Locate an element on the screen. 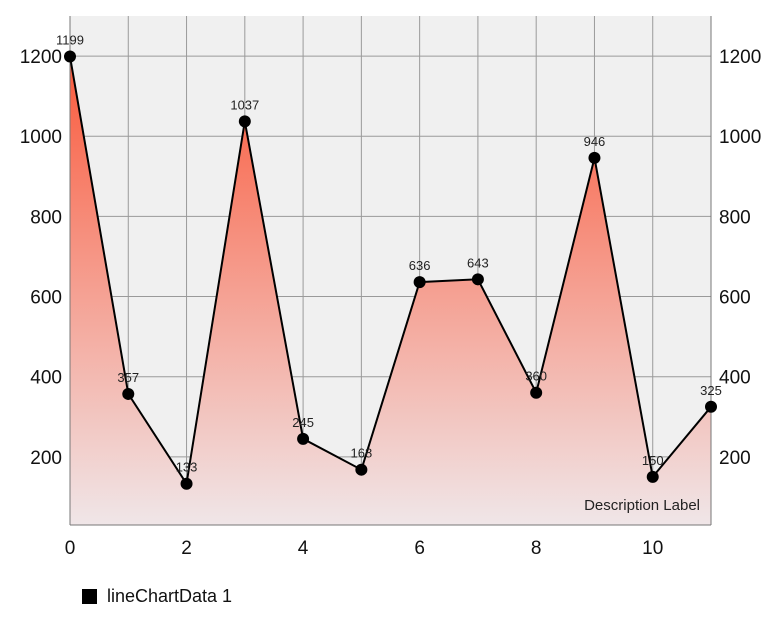 The width and height of the screenshot is (782, 624). y-tick-label-right: 1200 is located at coordinates (740, 57).